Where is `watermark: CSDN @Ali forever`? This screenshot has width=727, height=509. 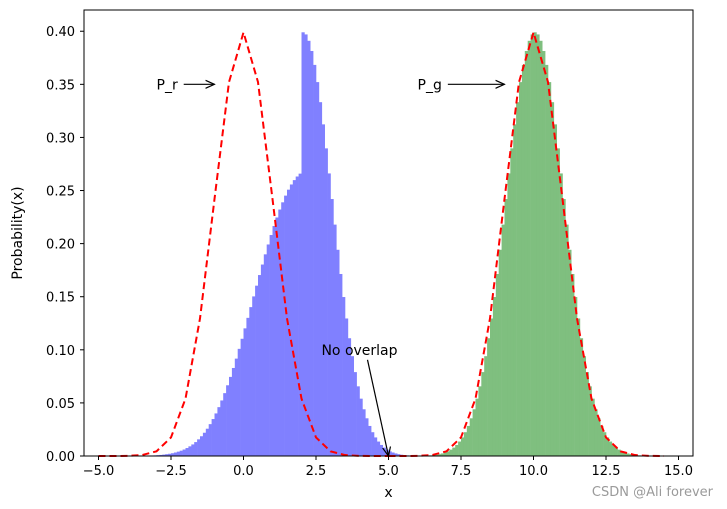
watermark: CSDN @Ali forever is located at coordinates (652, 492).